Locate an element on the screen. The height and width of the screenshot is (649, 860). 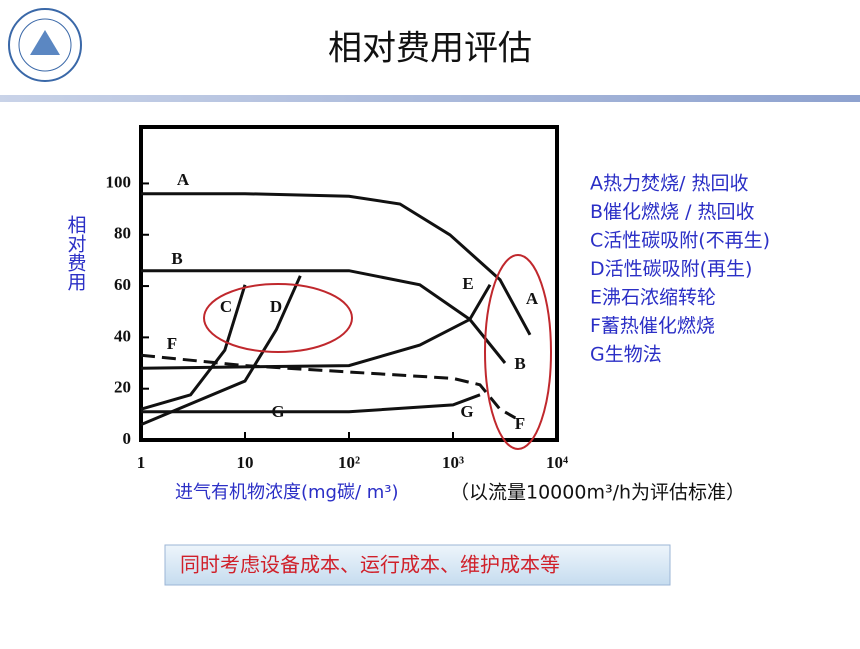
x-tick-label: 10⁴ is located at coordinates (557, 462).